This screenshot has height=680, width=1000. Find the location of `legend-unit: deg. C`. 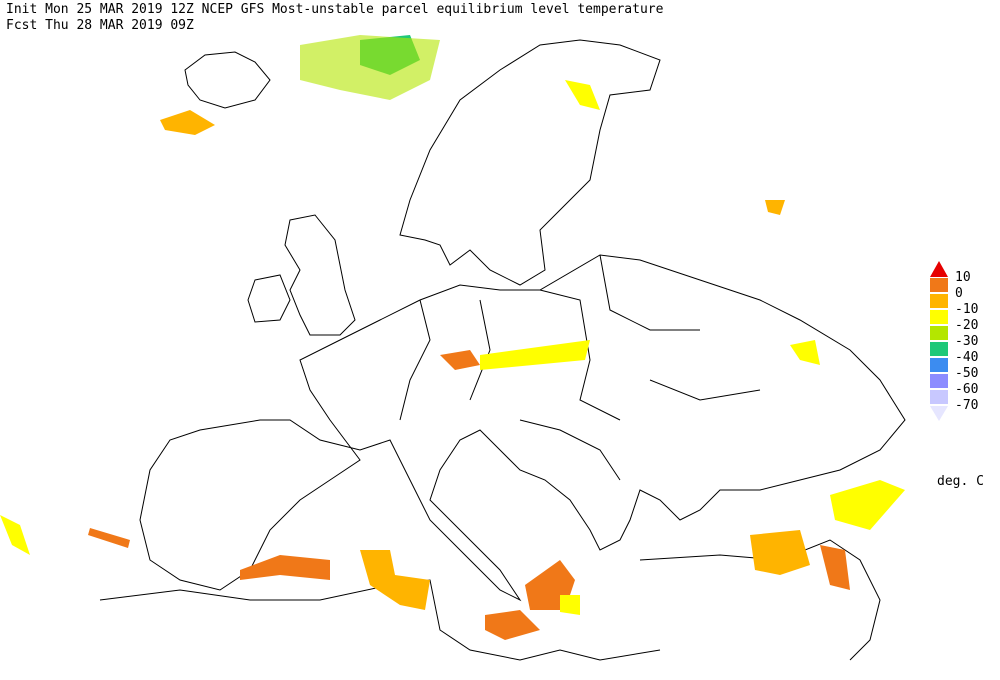

legend-unit: deg. C is located at coordinates (960, 481).